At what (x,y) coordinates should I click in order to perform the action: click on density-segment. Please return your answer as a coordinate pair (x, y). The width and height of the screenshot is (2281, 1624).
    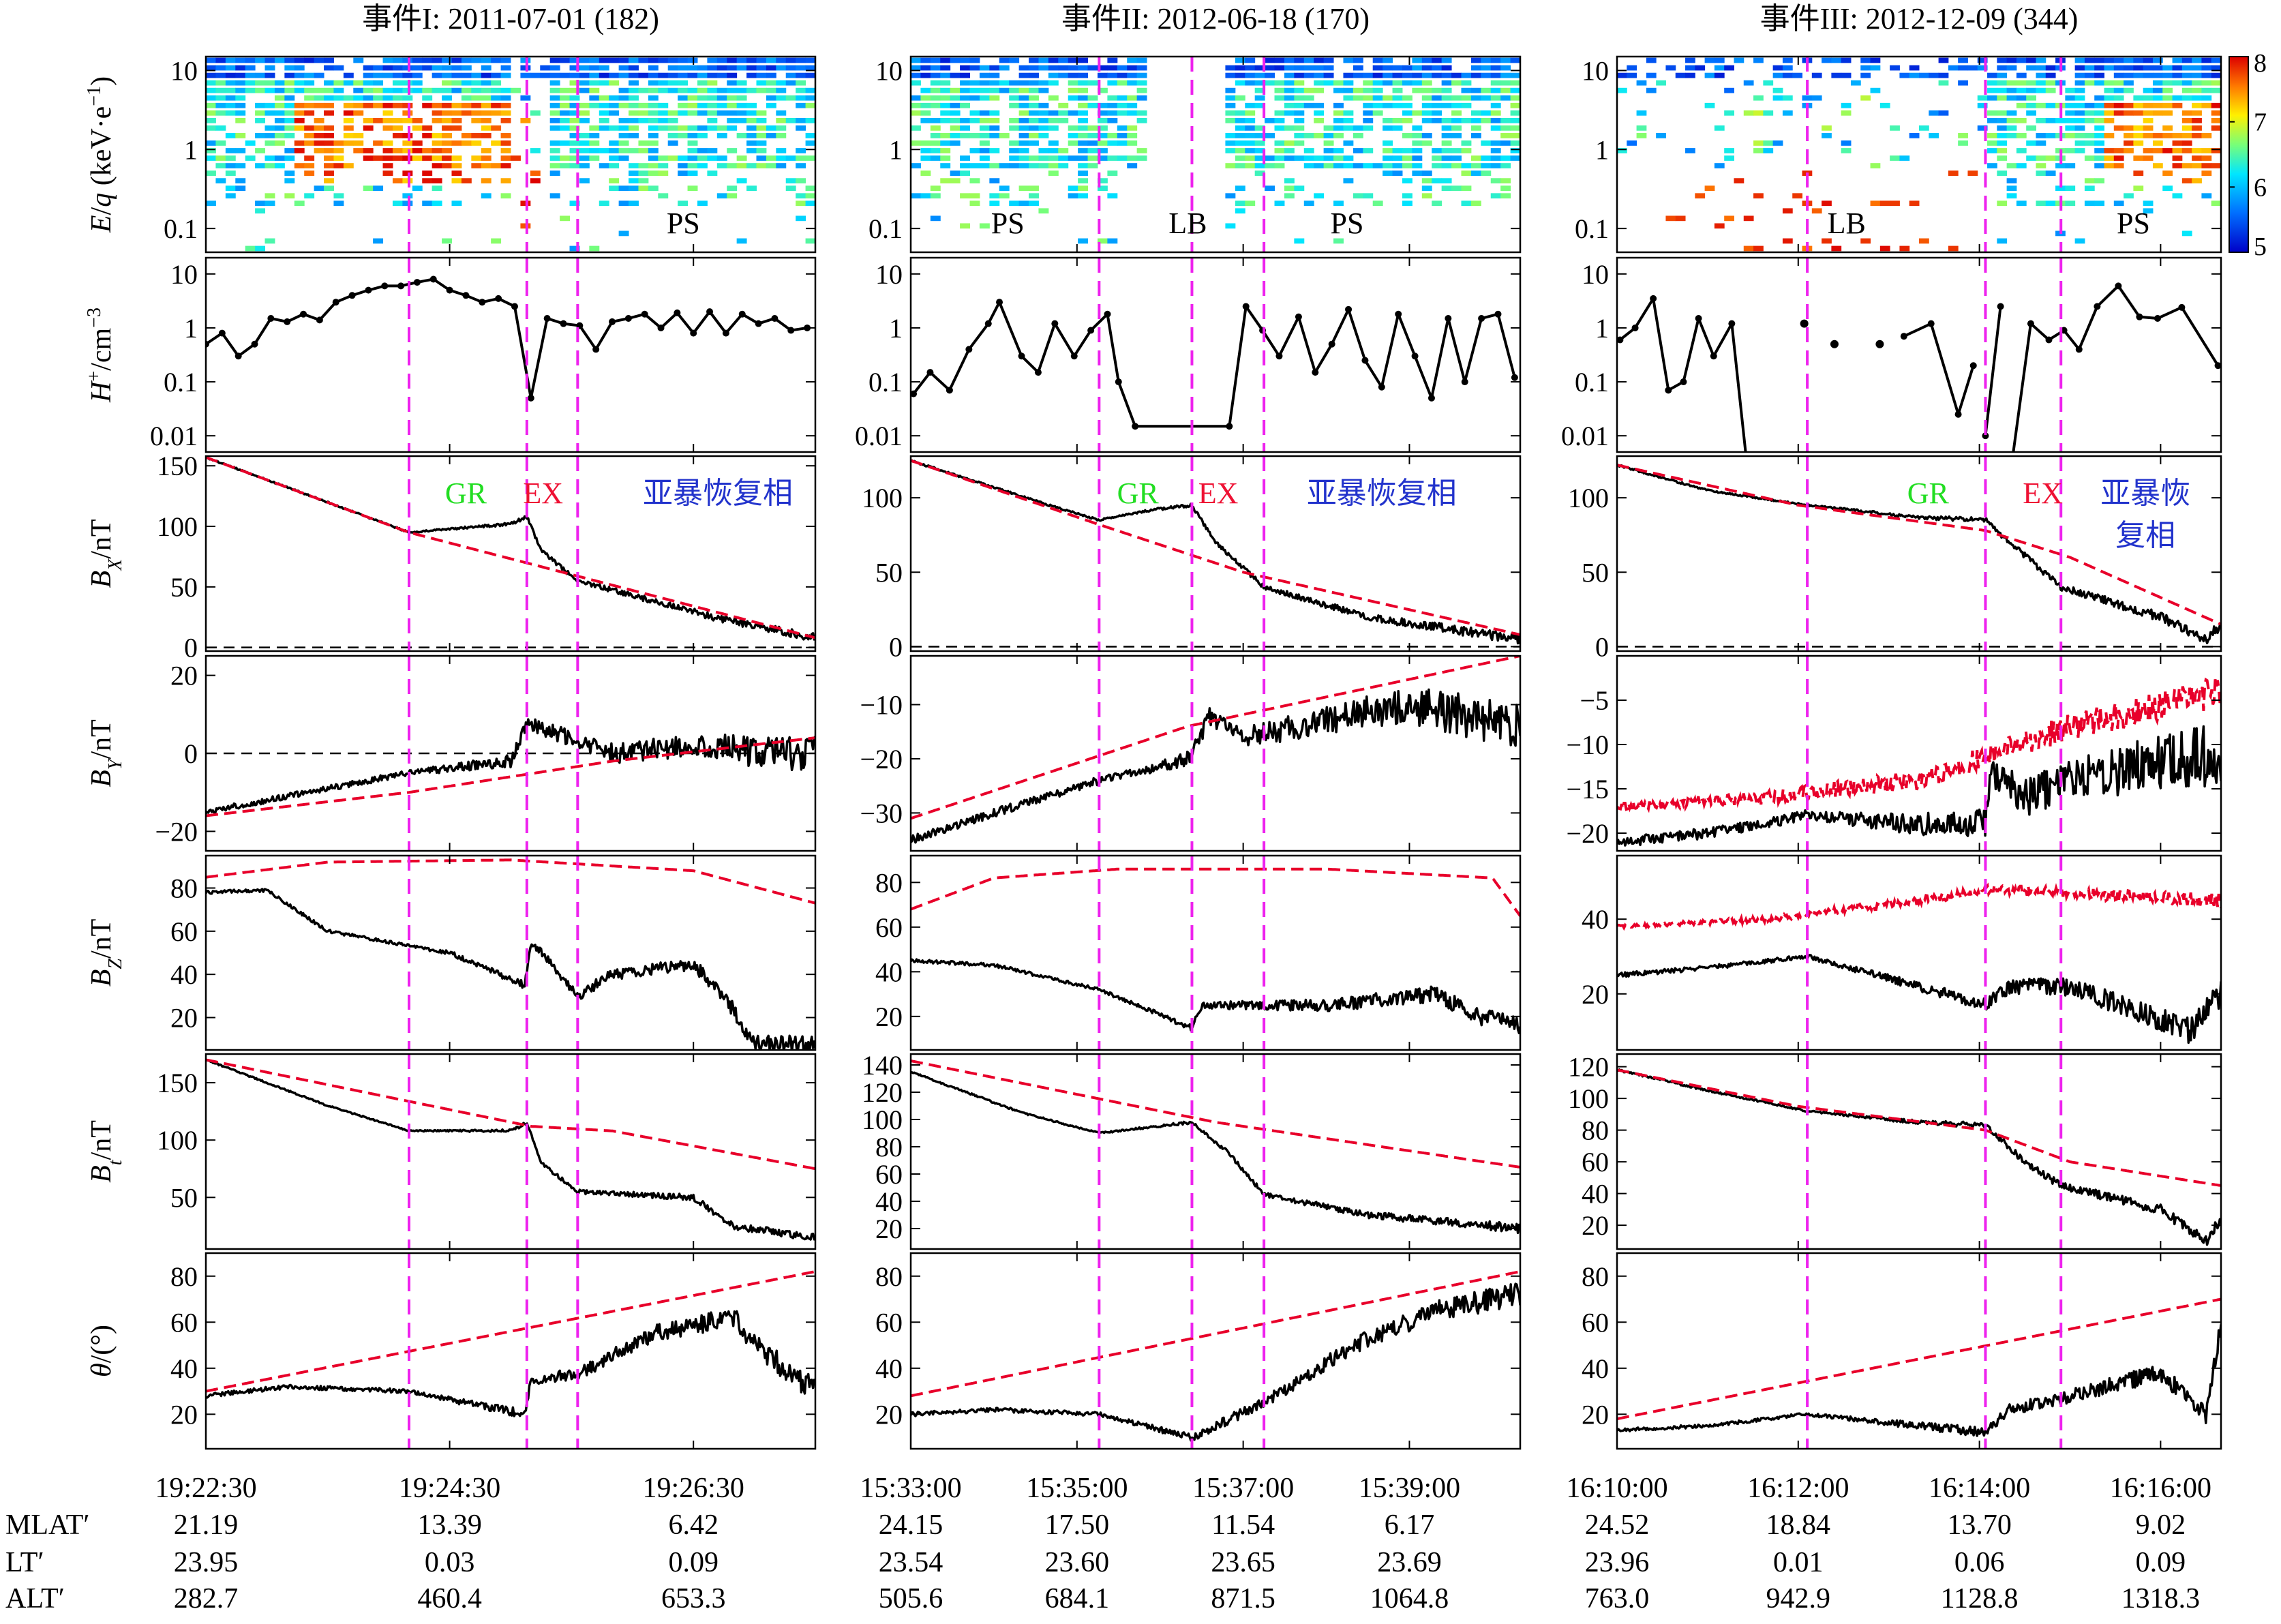
    Looking at the image, I should click on (1738, 387).